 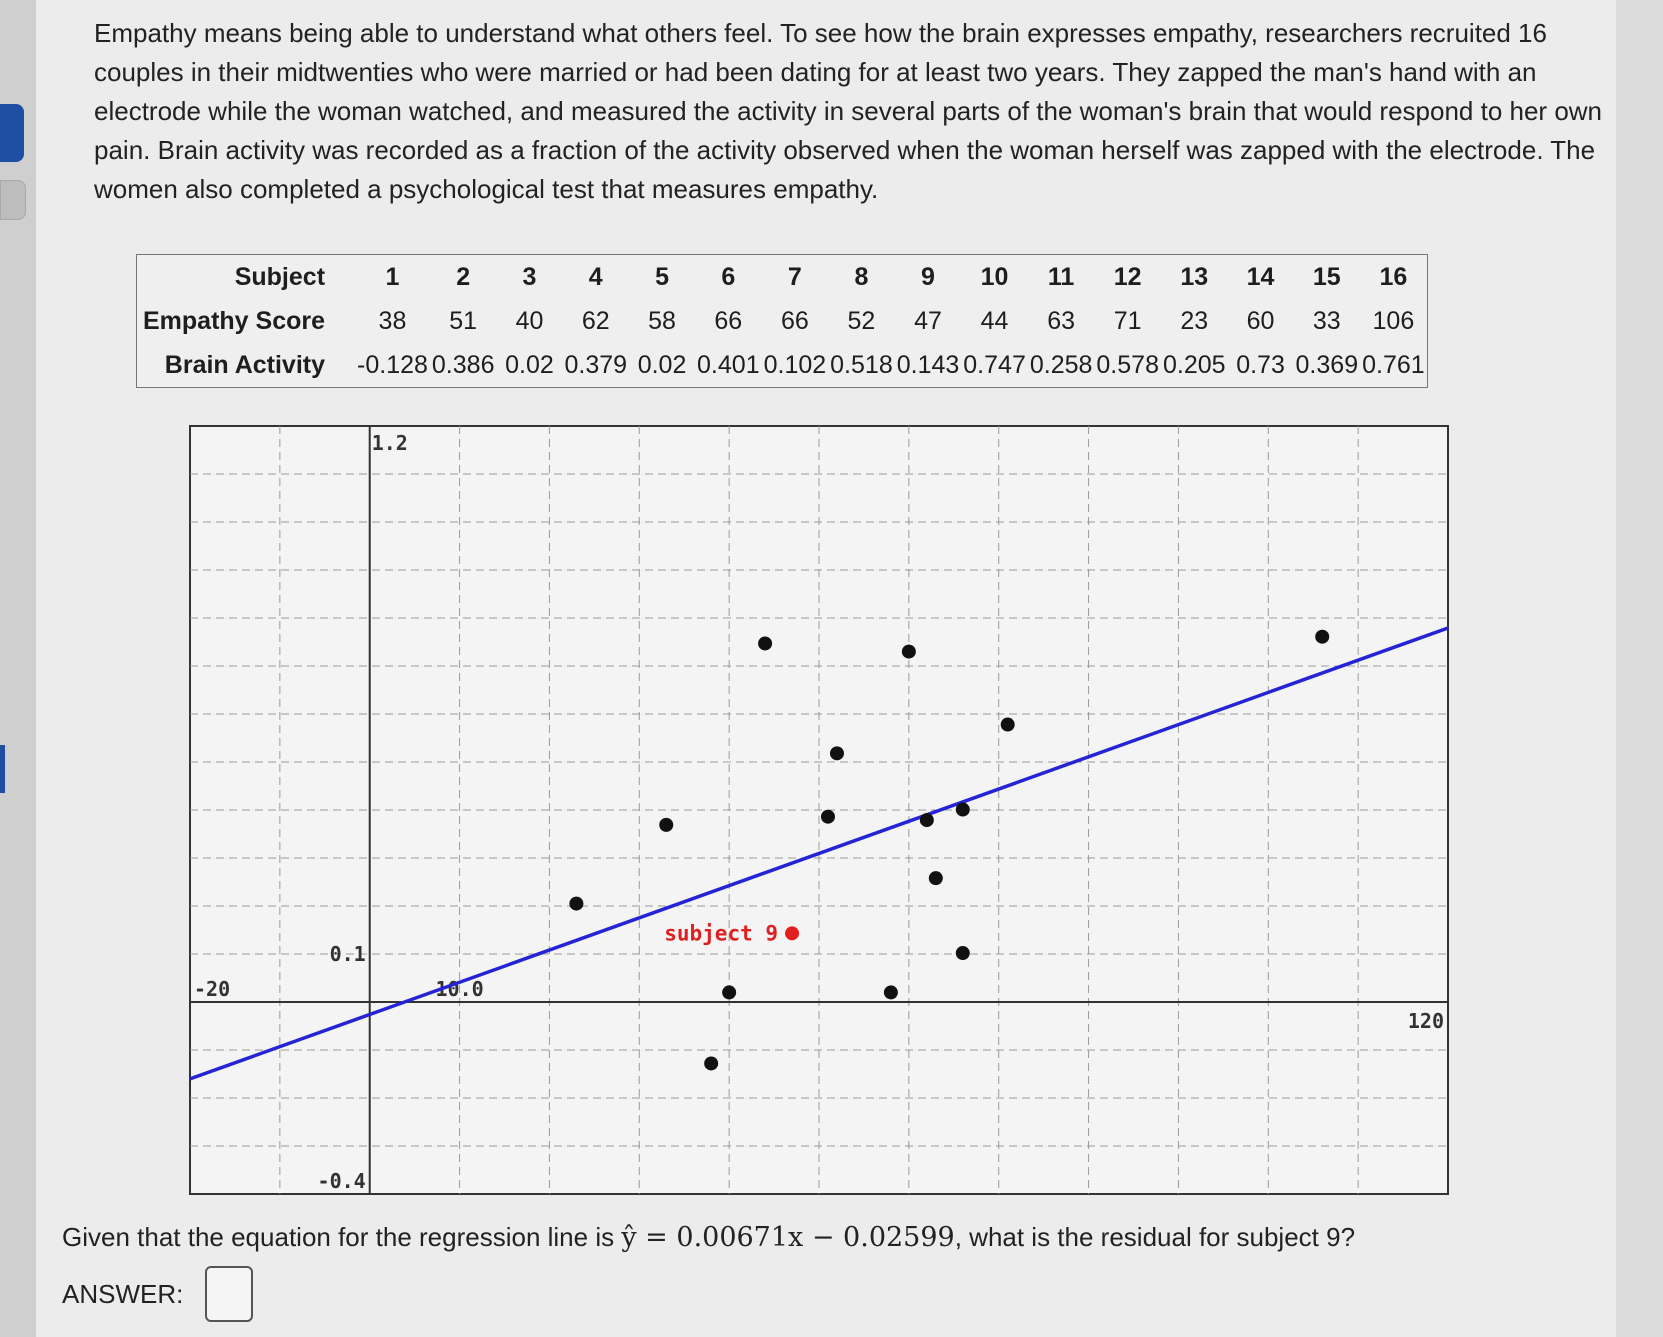 I want to click on subject-cell: 15, so click(x=1326, y=276).